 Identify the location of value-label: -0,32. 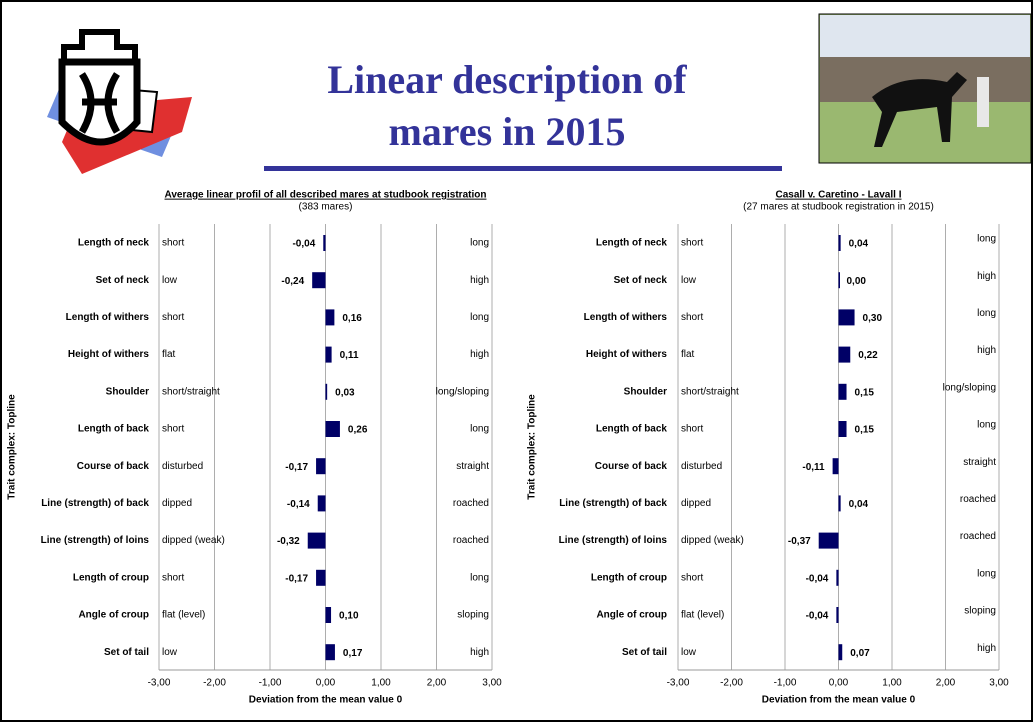
(288, 541).